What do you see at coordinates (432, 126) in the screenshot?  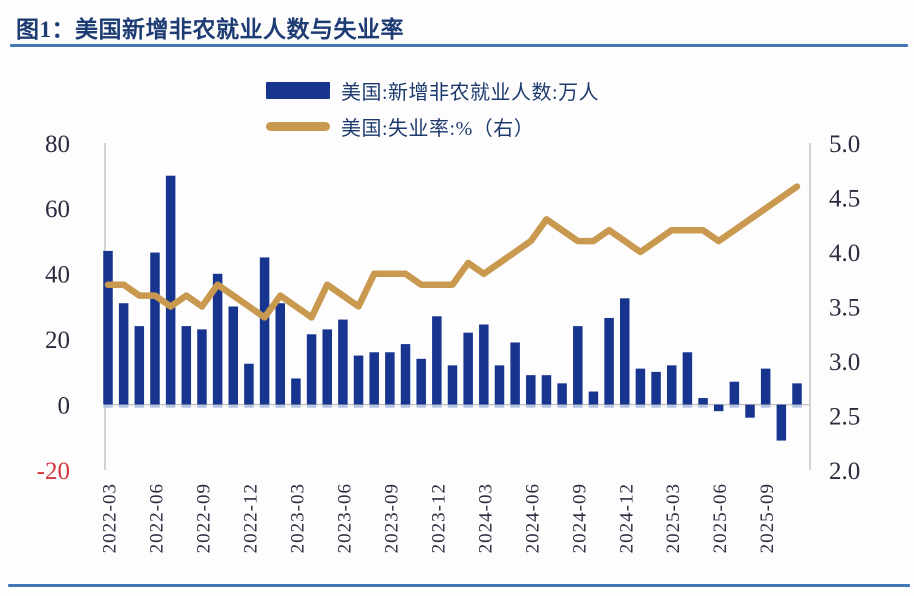 I see `legend-item-unemployment: 美国:失业率:%（右）` at bounding box center [432, 126].